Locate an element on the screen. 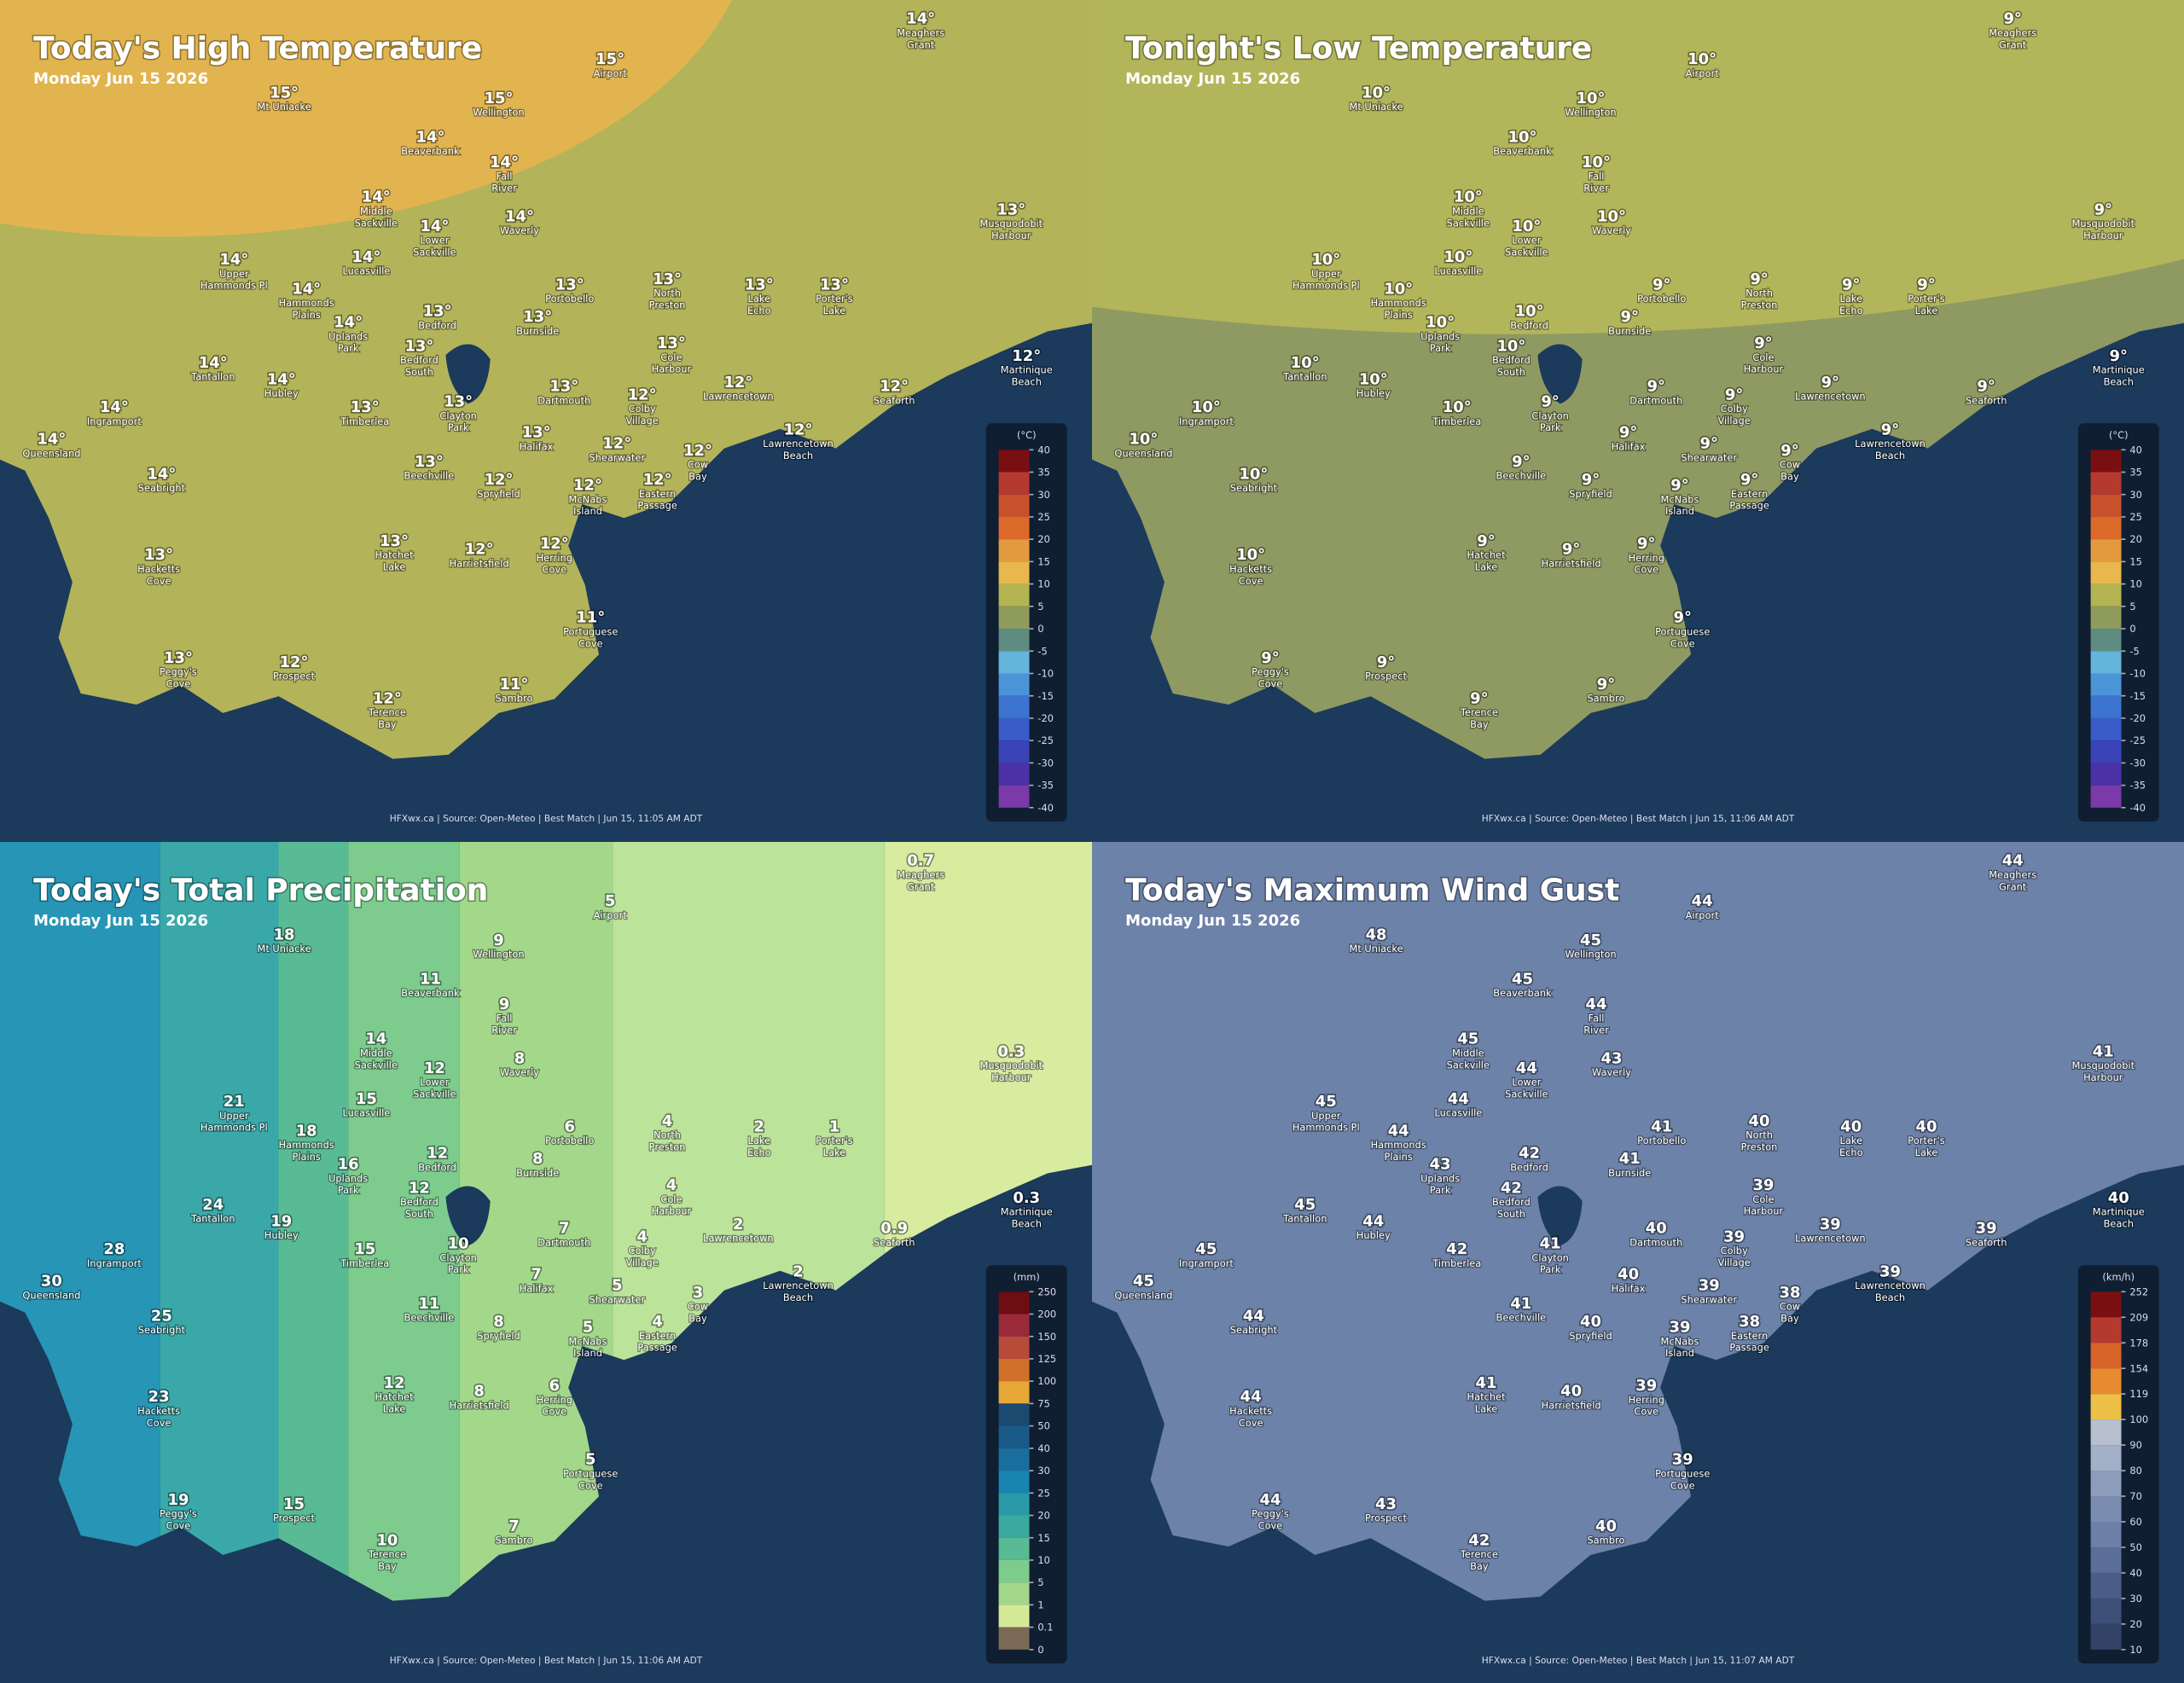 This screenshot has width=2184, height=1683. place-name: Lucasville is located at coordinates (366, 1113).